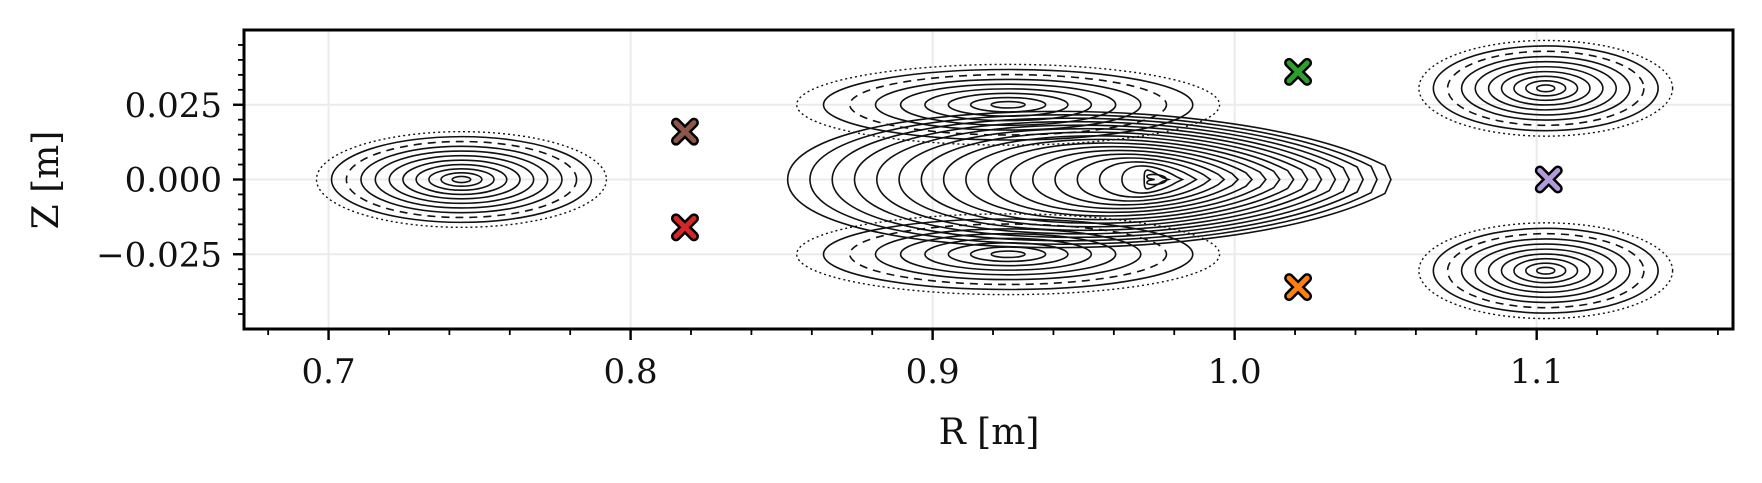 The width and height of the screenshot is (1762, 483). I want to click on y-axis-label: Z [m], so click(46, 180).